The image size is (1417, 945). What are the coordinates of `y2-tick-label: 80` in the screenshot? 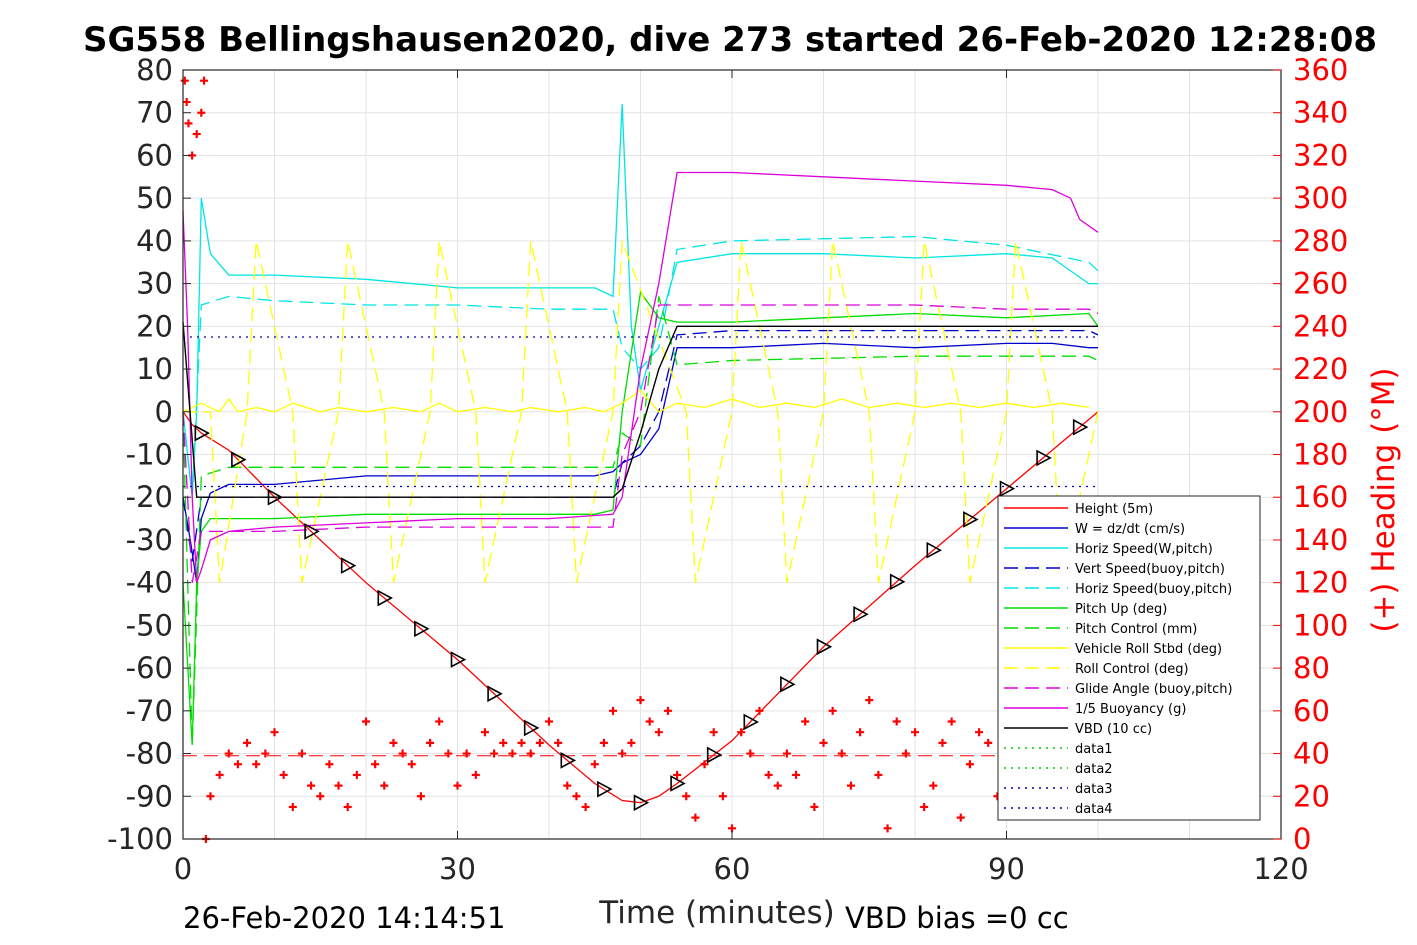 It's located at (1311, 668).